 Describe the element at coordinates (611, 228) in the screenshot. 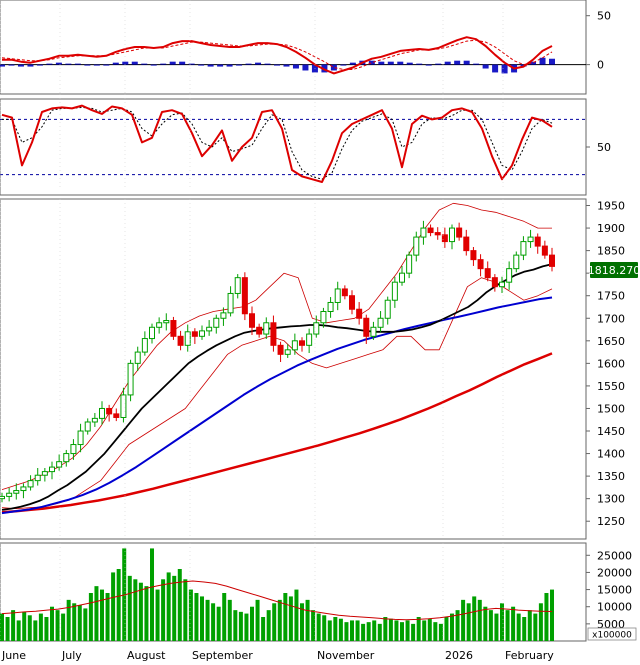

I see `price-axis-tick-label: 1900` at that location.